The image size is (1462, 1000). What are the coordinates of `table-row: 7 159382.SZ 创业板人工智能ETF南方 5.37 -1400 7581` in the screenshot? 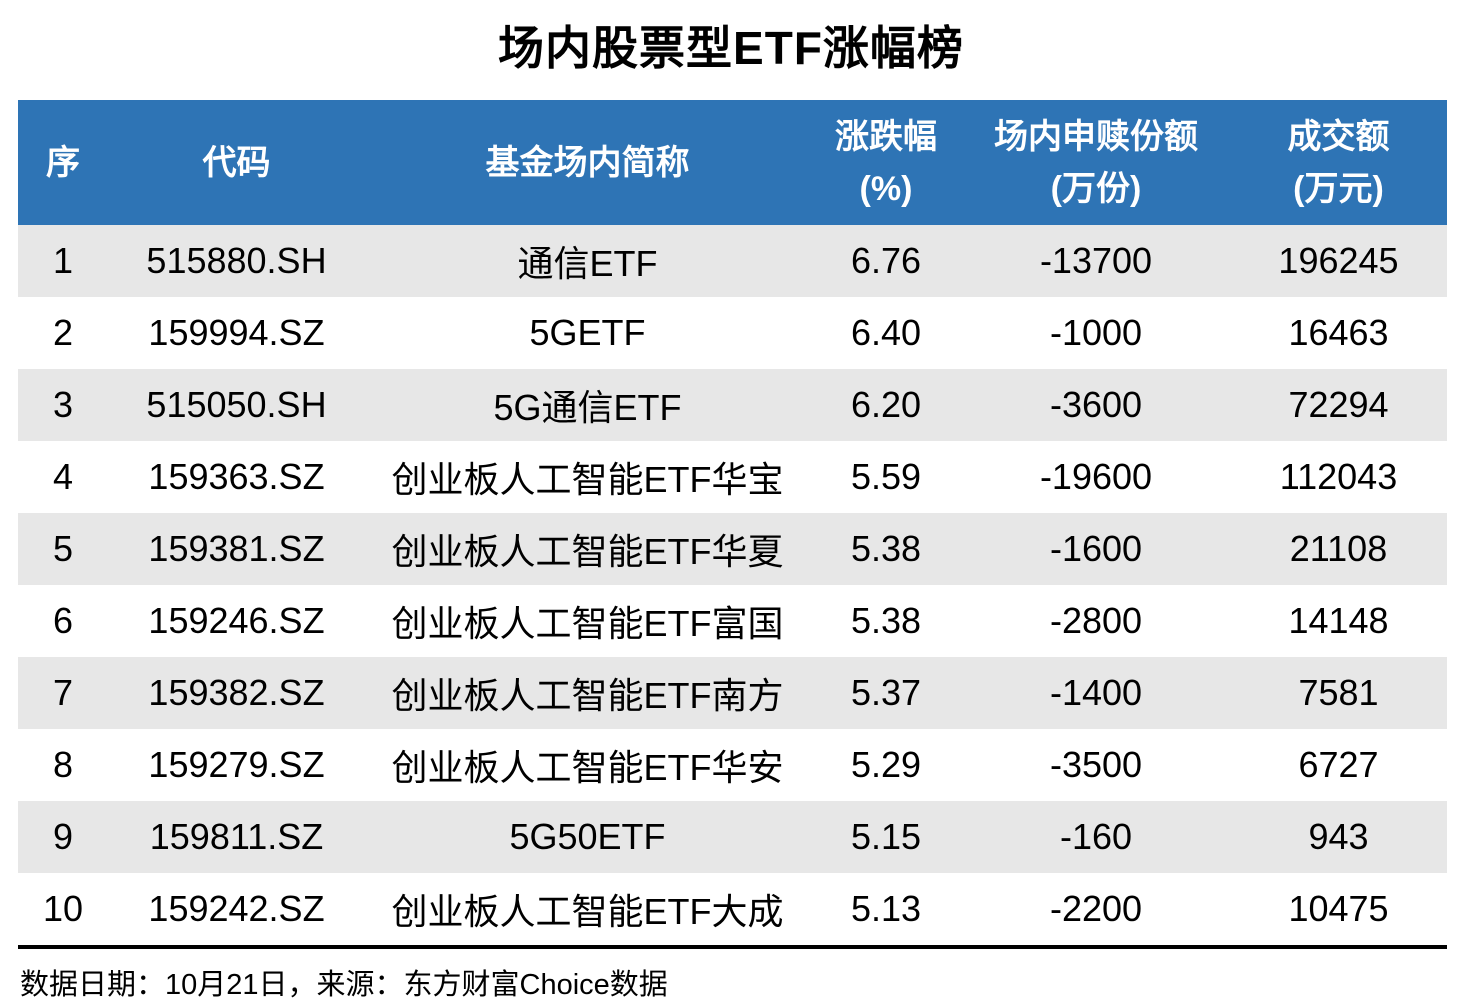 It's located at (732, 693).